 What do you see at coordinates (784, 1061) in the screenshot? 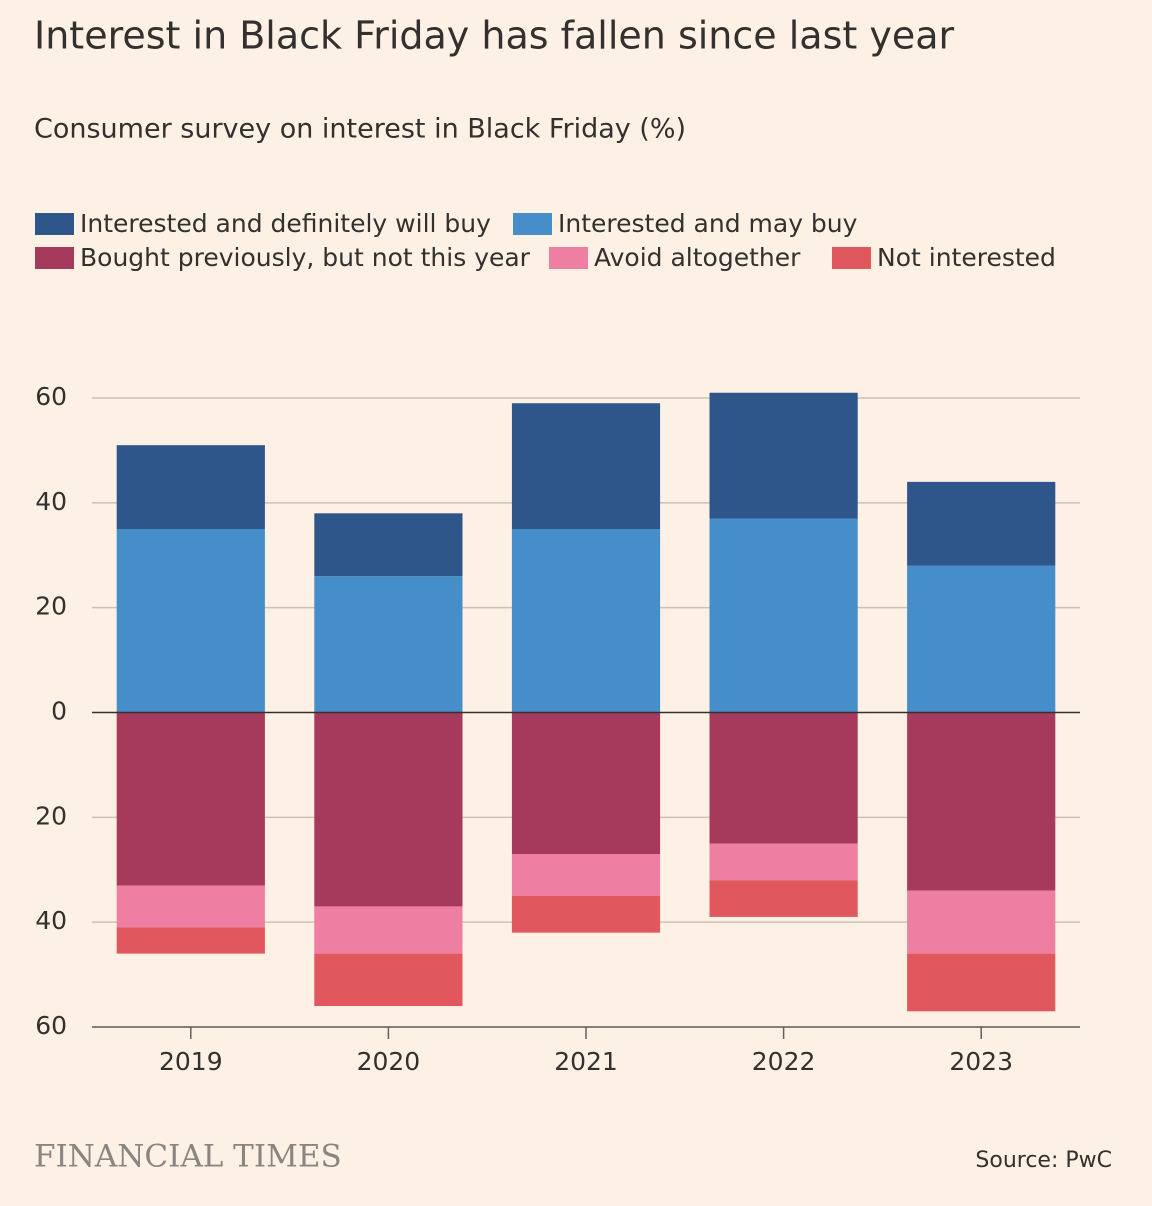
I see `x-tick-label: 2022` at bounding box center [784, 1061].